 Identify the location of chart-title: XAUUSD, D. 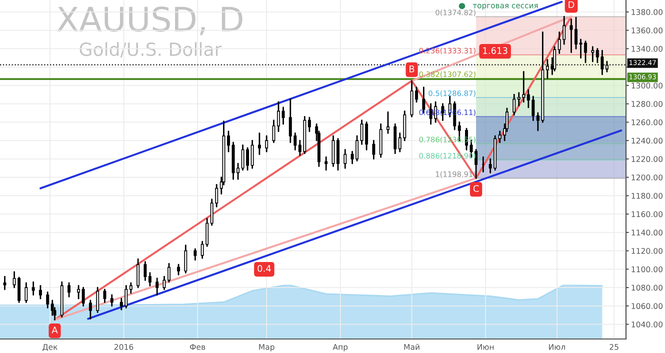
(149, 21).